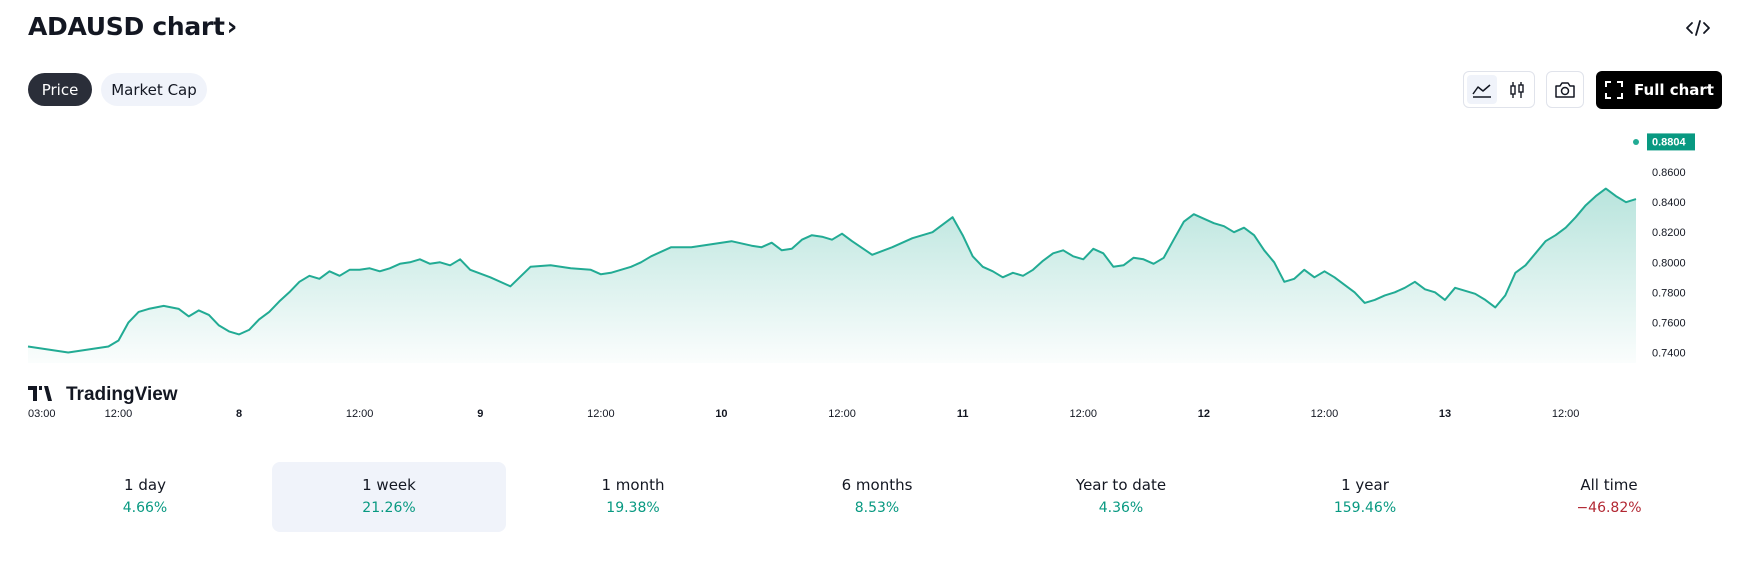  I want to click on period-label: 1 month, so click(633, 485).